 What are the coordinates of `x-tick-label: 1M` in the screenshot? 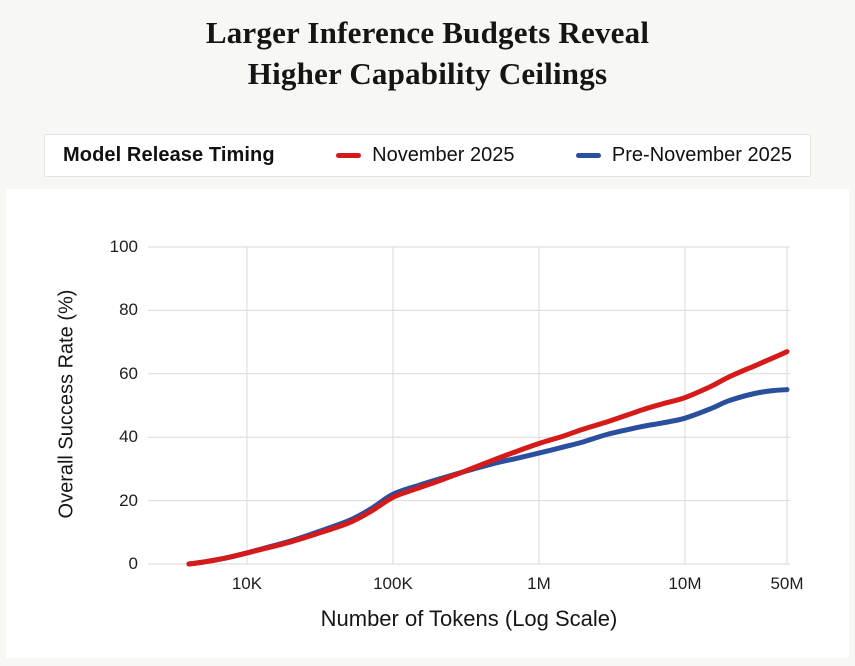 It's located at (539, 583).